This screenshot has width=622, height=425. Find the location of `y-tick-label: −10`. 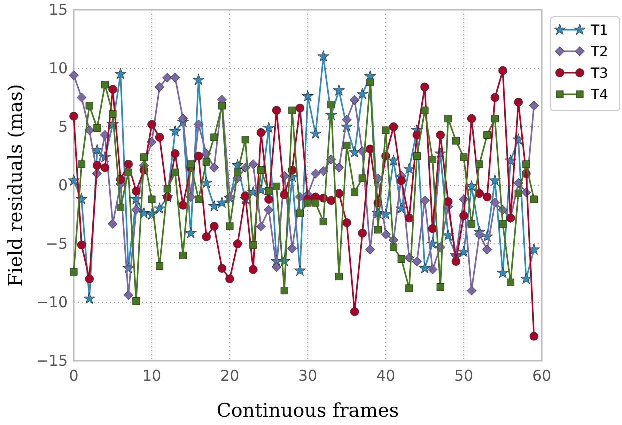

y-tick-label: −10 is located at coordinates (52, 303).